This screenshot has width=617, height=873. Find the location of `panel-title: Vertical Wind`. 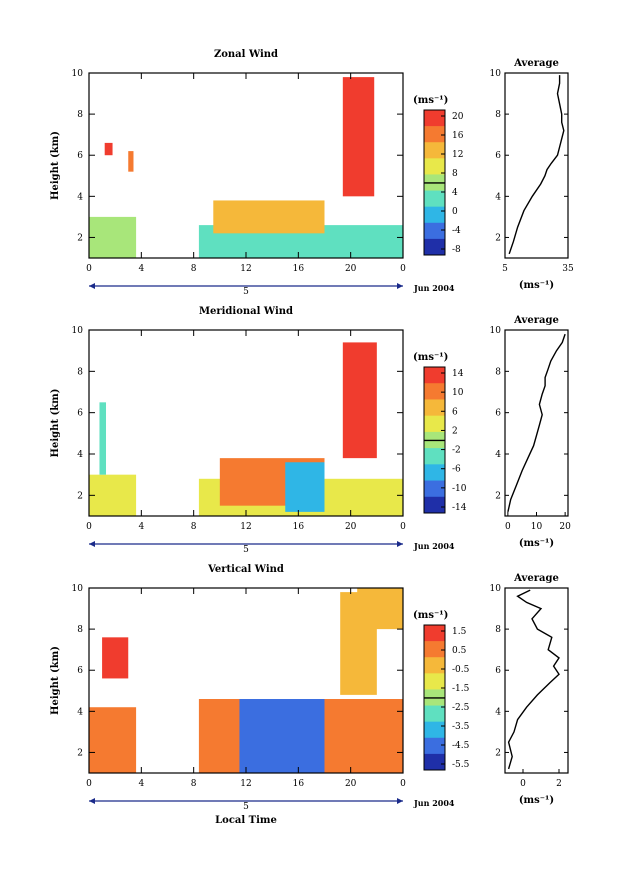

panel-title: Vertical Wind is located at coordinates (245, 569).